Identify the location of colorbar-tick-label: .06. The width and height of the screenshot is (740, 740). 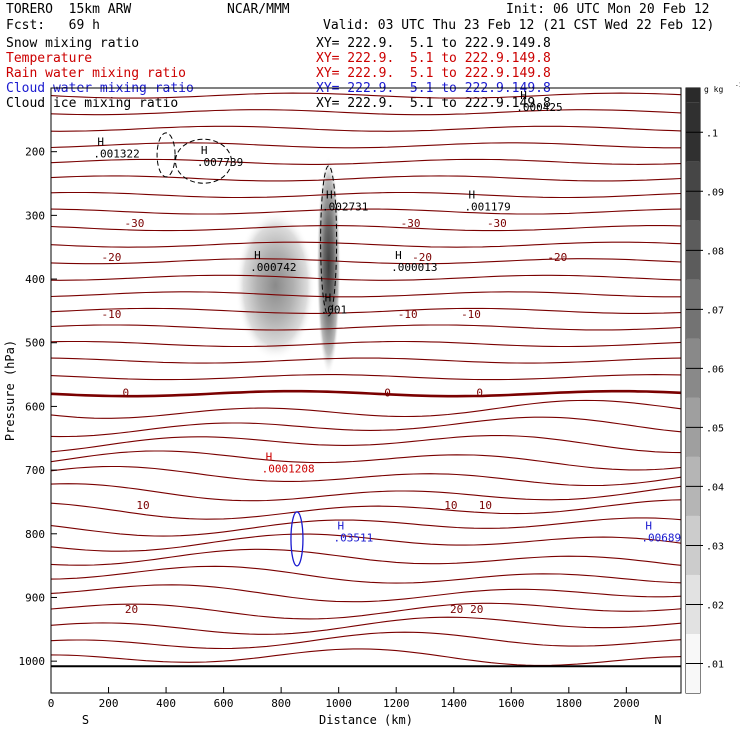
(715, 369).